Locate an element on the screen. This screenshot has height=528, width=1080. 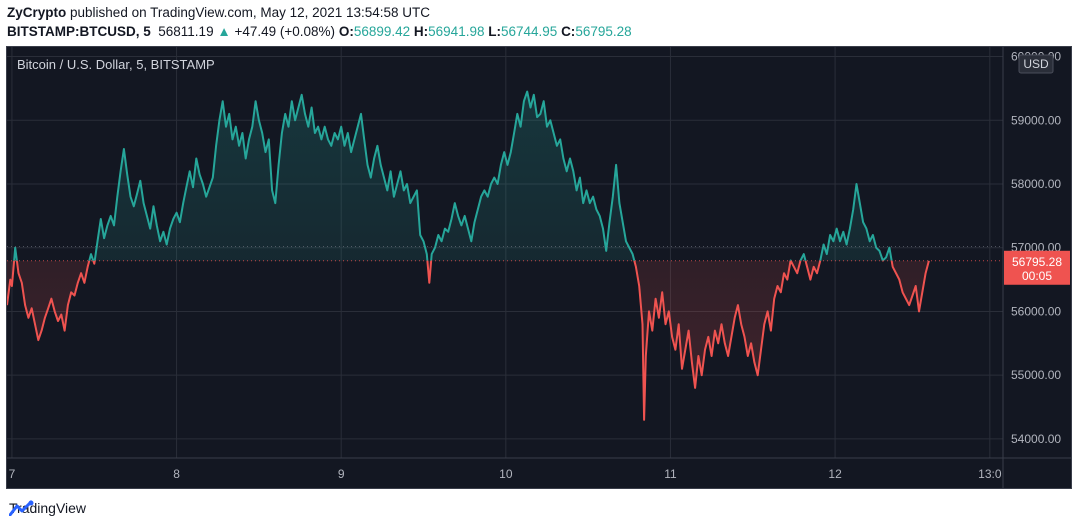
open-label: O: is located at coordinates (346, 31).